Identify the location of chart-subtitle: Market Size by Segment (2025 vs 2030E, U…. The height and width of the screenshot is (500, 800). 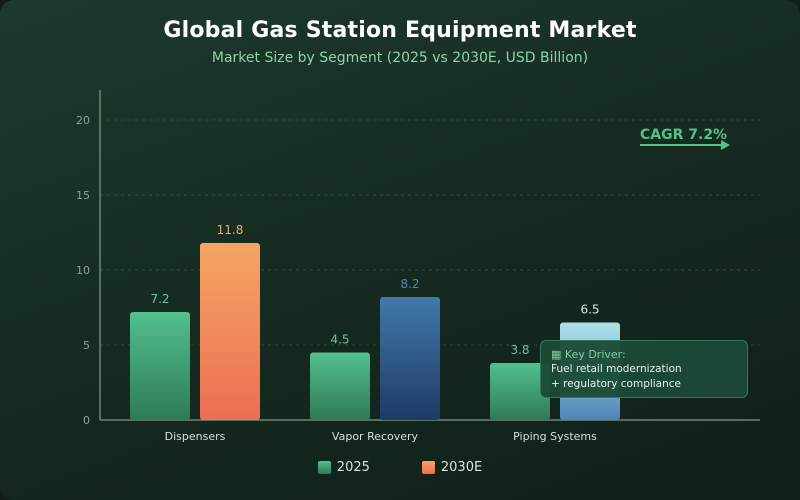
(400, 58).